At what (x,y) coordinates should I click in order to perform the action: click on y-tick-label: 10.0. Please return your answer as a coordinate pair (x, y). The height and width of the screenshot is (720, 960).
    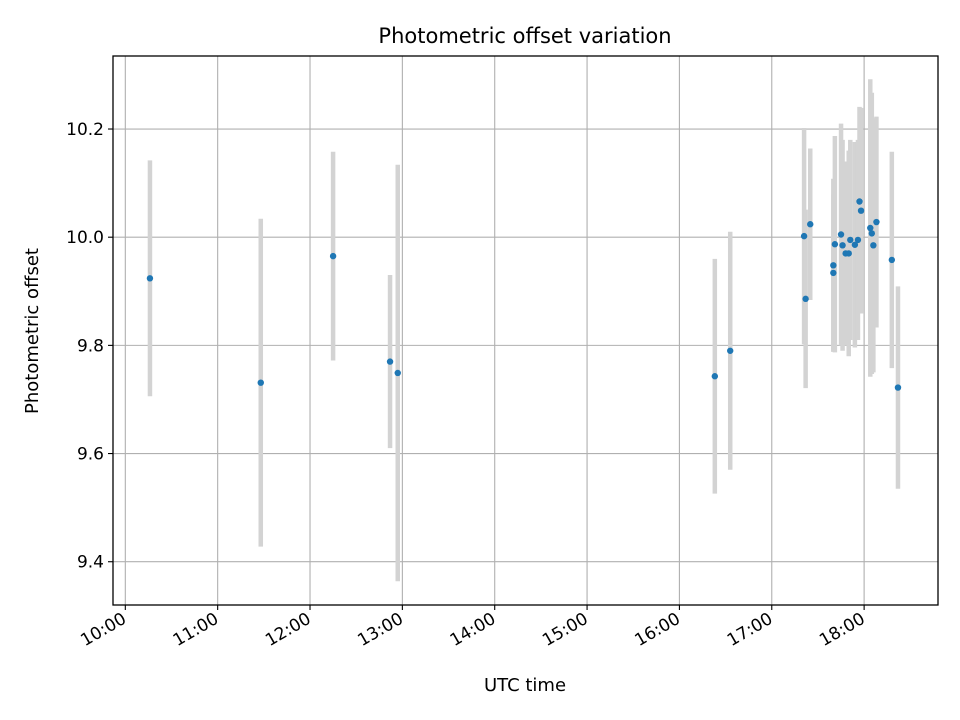
    Looking at the image, I should click on (85, 238).